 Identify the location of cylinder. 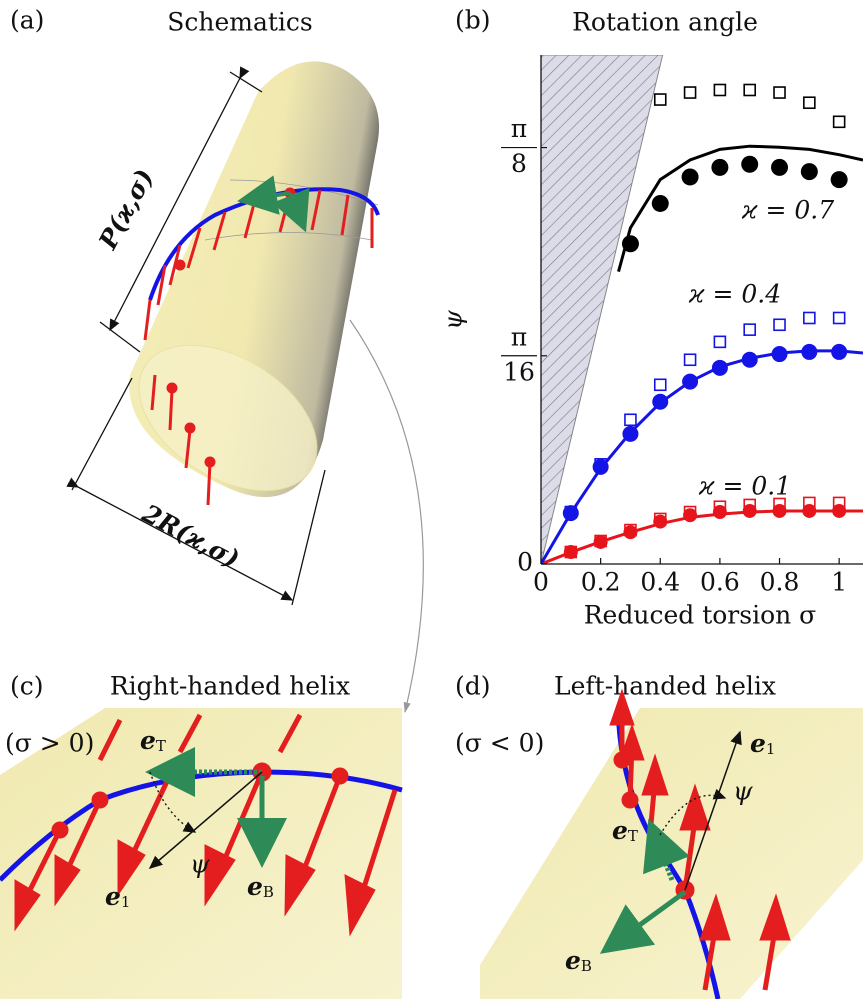
(254, 279).